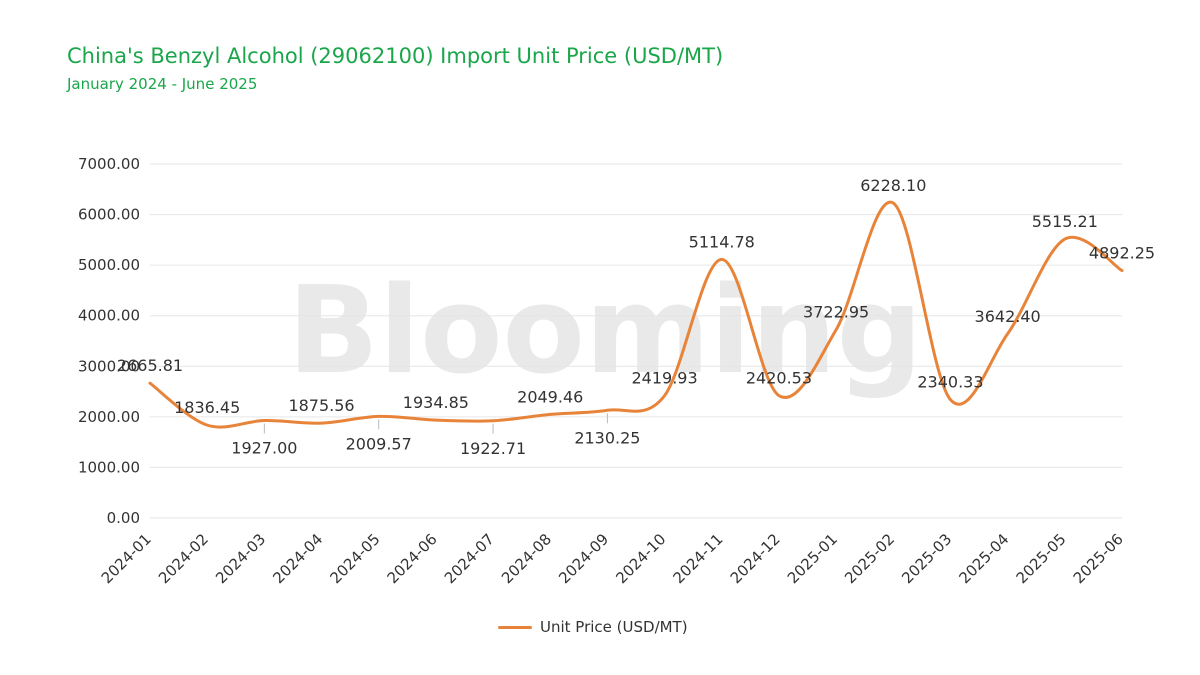  Describe the element at coordinates (109, 265) in the screenshot. I see `y-tick-label: 5000.00` at that location.